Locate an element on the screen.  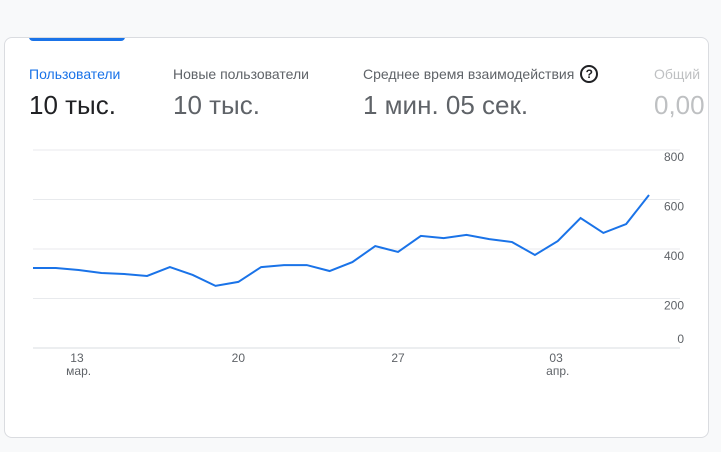
tab-label: Общий is located at coordinates (677, 74).